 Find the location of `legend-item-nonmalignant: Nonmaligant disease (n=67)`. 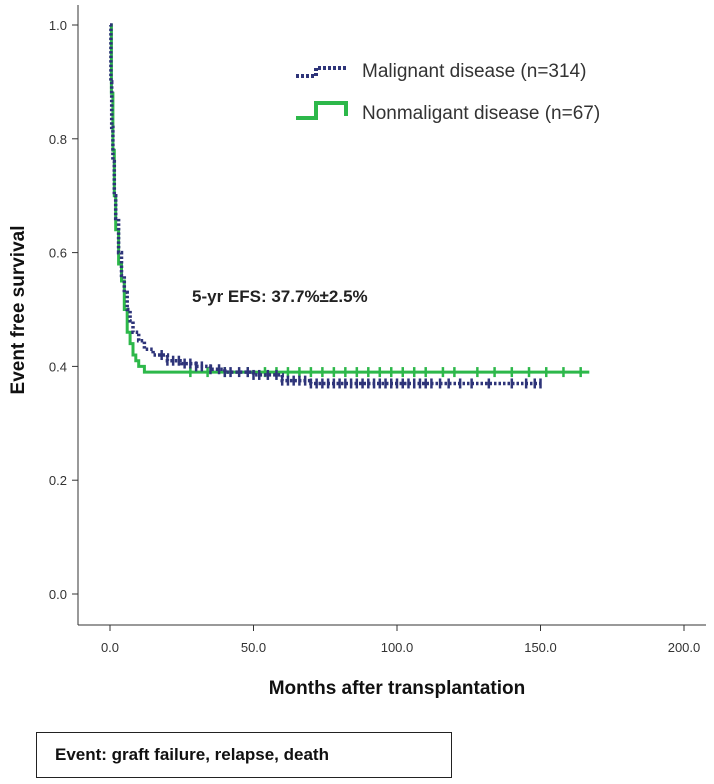

legend-item-nonmalignant: Nonmaligant disease (n=67) is located at coordinates (448, 112).